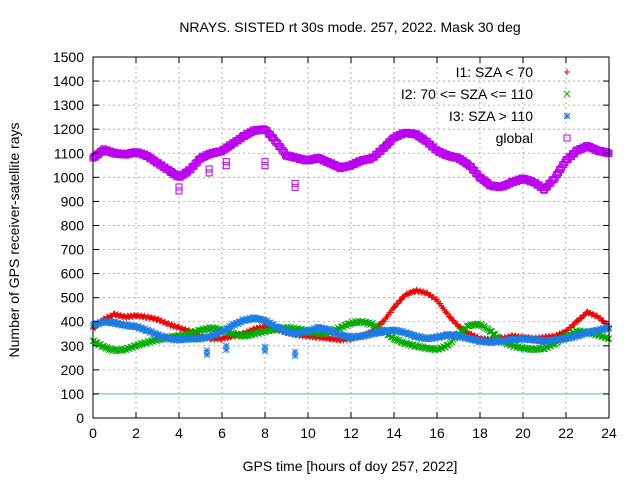  Describe the element at coordinates (350, 466) in the screenshot. I see `x-axis-title: GPS time [hours of doy 257, 2022]` at that location.